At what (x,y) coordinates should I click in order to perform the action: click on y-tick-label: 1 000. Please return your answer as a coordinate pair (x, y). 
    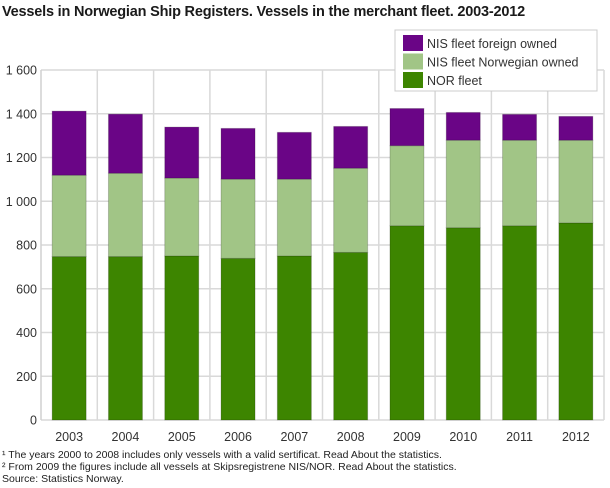
    Looking at the image, I should click on (21, 202).